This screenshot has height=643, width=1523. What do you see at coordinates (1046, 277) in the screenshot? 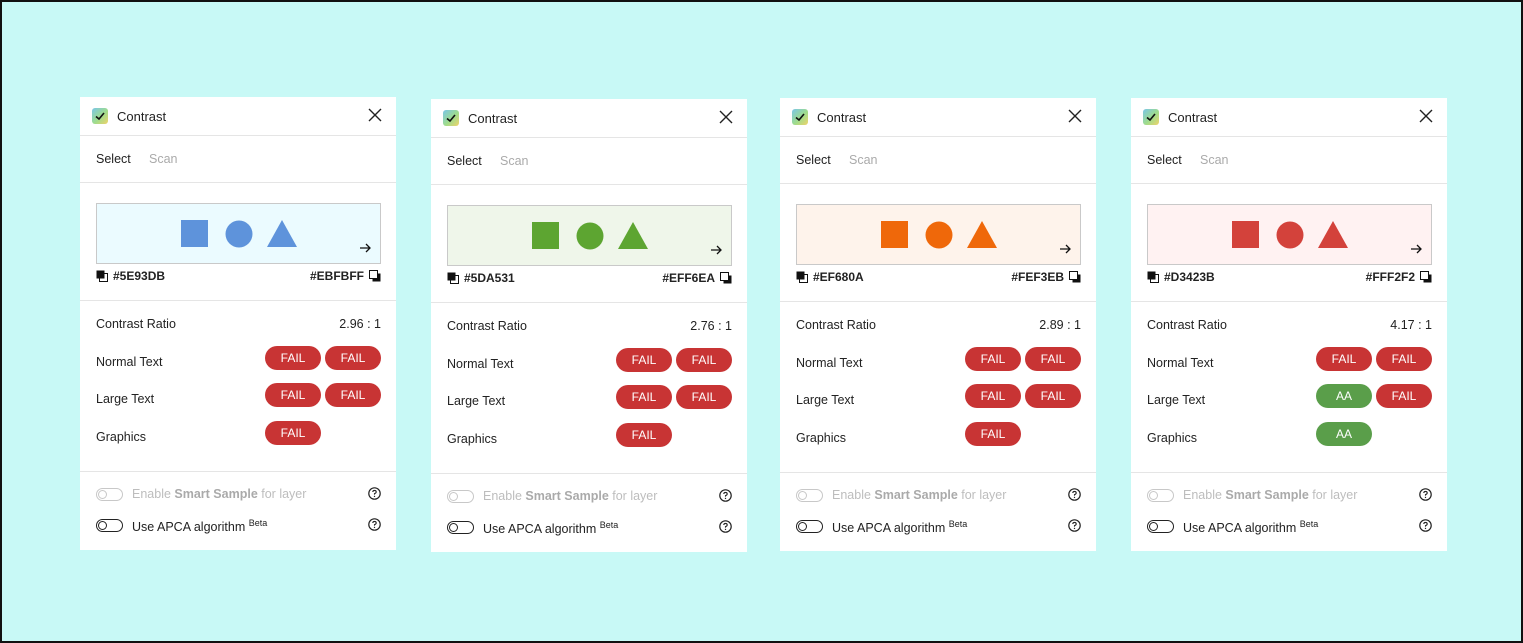
I see `background-color: #FEF3EB` at bounding box center [1046, 277].